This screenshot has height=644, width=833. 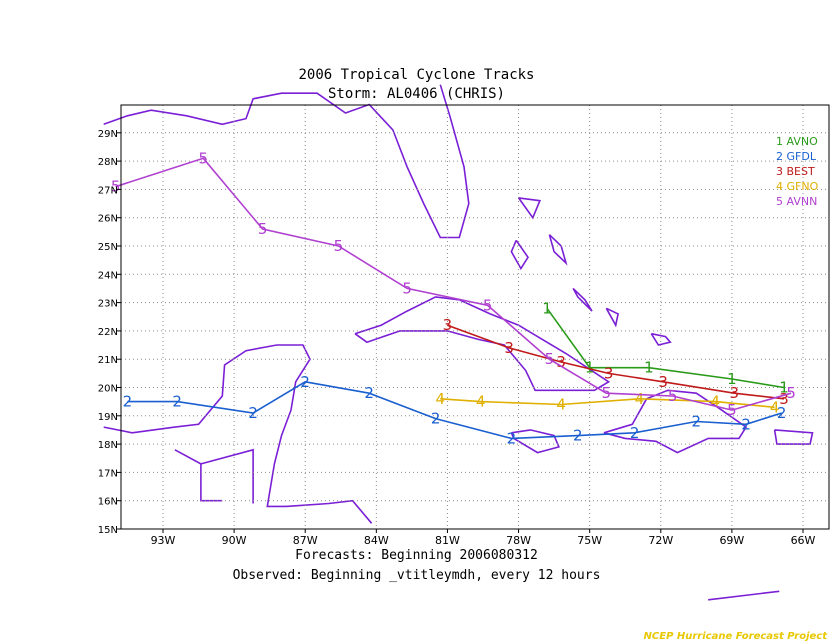 What do you see at coordinates (108, 162) in the screenshot?
I see `lat-tick-label: 28N` at bounding box center [108, 162].